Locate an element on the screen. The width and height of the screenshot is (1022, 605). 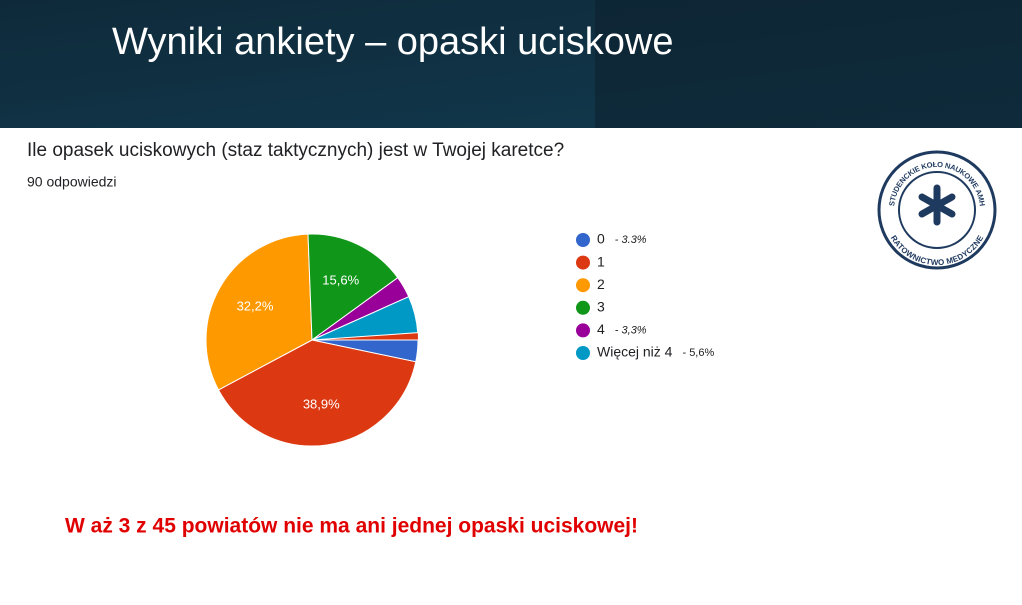
legend: 0 - 3.3% 1 2 3 4 - 3,3% Więcej niż 4 - 5,6% is located at coordinates (645, 295).